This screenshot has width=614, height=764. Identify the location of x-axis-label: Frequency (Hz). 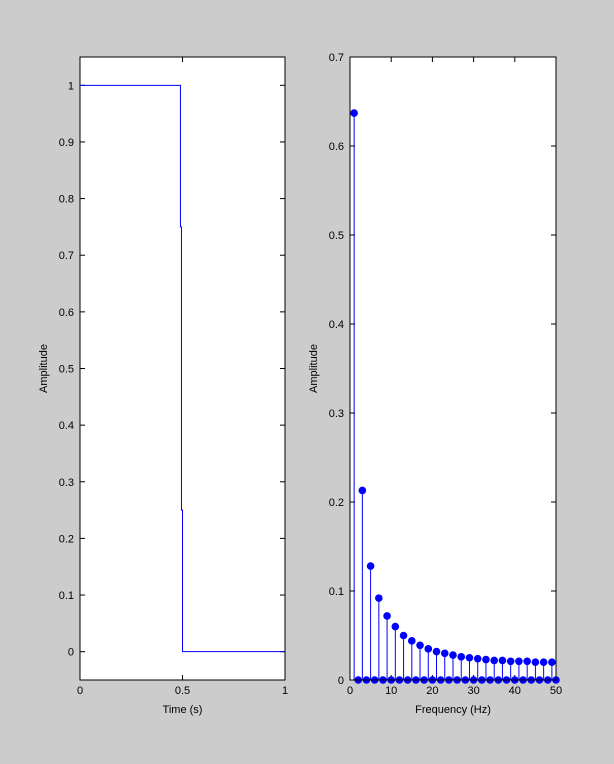
(453, 710).